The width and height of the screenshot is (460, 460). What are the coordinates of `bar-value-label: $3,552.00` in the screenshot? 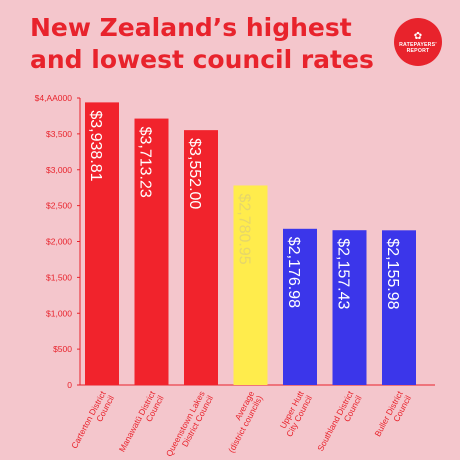 It's located at (194, 173).